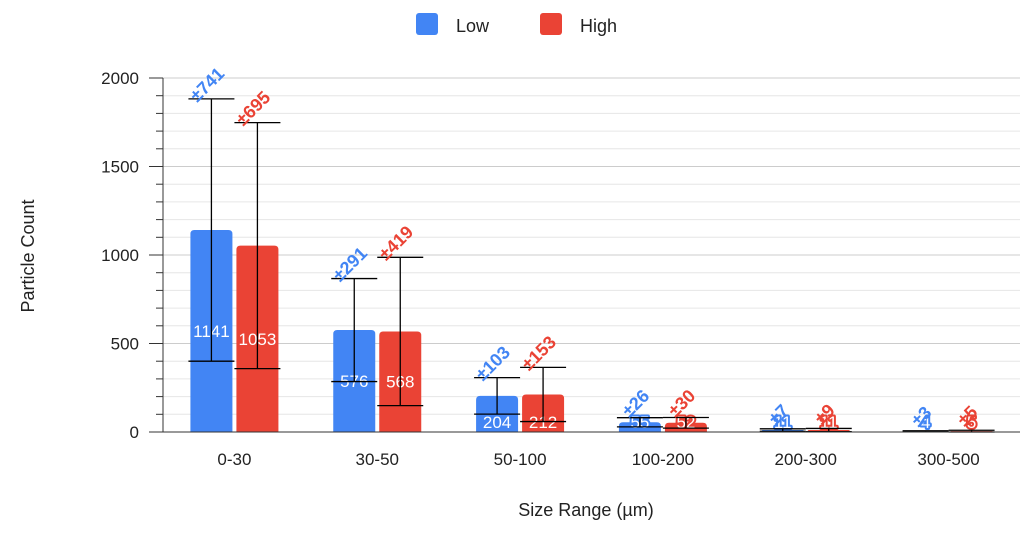  I want to click on y-tick-label: 2000, so click(120, 78).